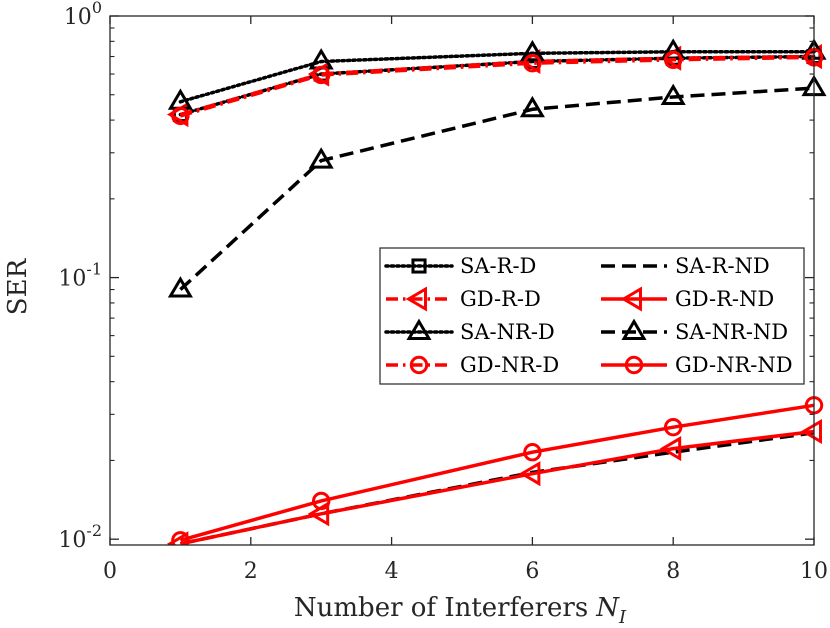 The height and width of the screenshot is (628, 830). I want to click on legend-marker-sa-nr-d, so click(419, 329).